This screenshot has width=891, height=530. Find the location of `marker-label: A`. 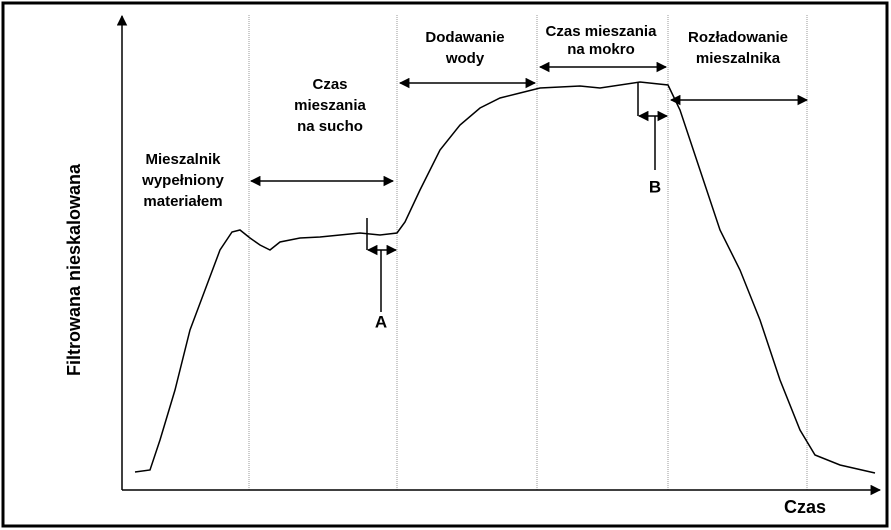

marker-label: A is located at coordinates (381, 321).